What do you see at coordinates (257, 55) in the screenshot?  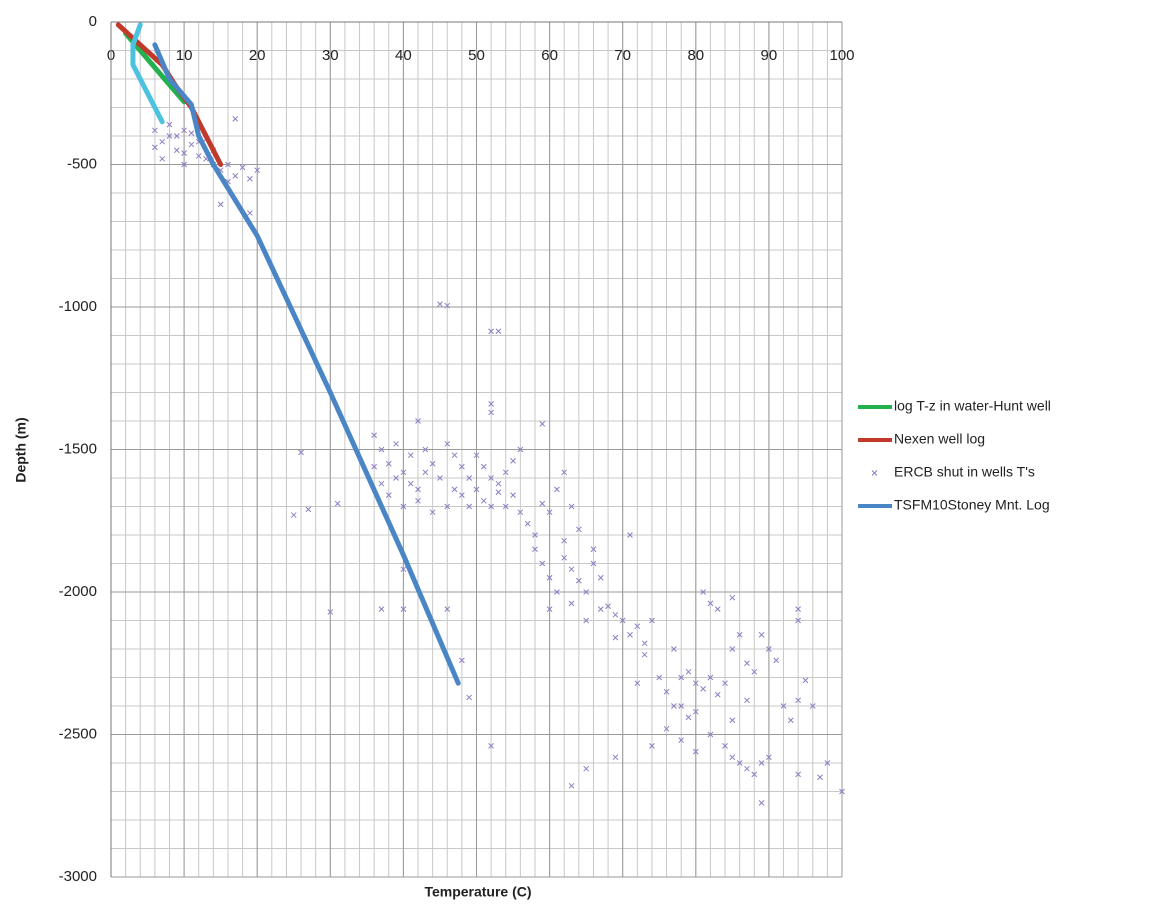 I see `x-tick-label: 20` at bounding box center [257, 55].